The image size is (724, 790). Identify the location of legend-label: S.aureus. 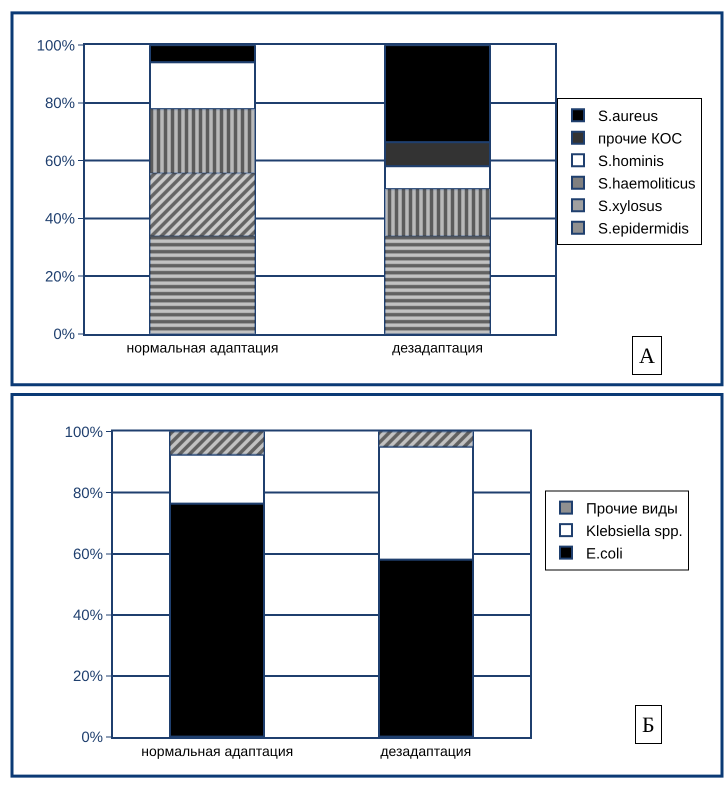
(628, 117).